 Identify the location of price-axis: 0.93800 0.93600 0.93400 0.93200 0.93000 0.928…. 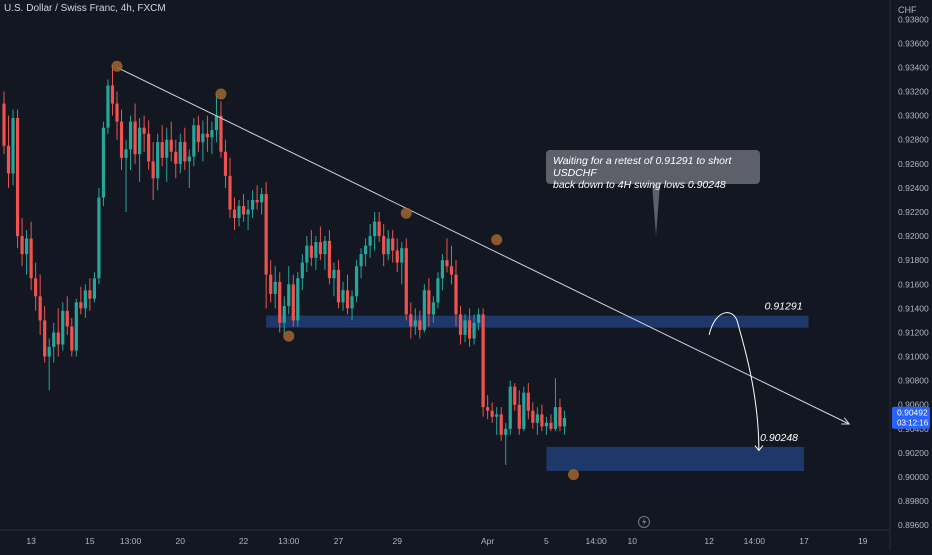
(913, 272).